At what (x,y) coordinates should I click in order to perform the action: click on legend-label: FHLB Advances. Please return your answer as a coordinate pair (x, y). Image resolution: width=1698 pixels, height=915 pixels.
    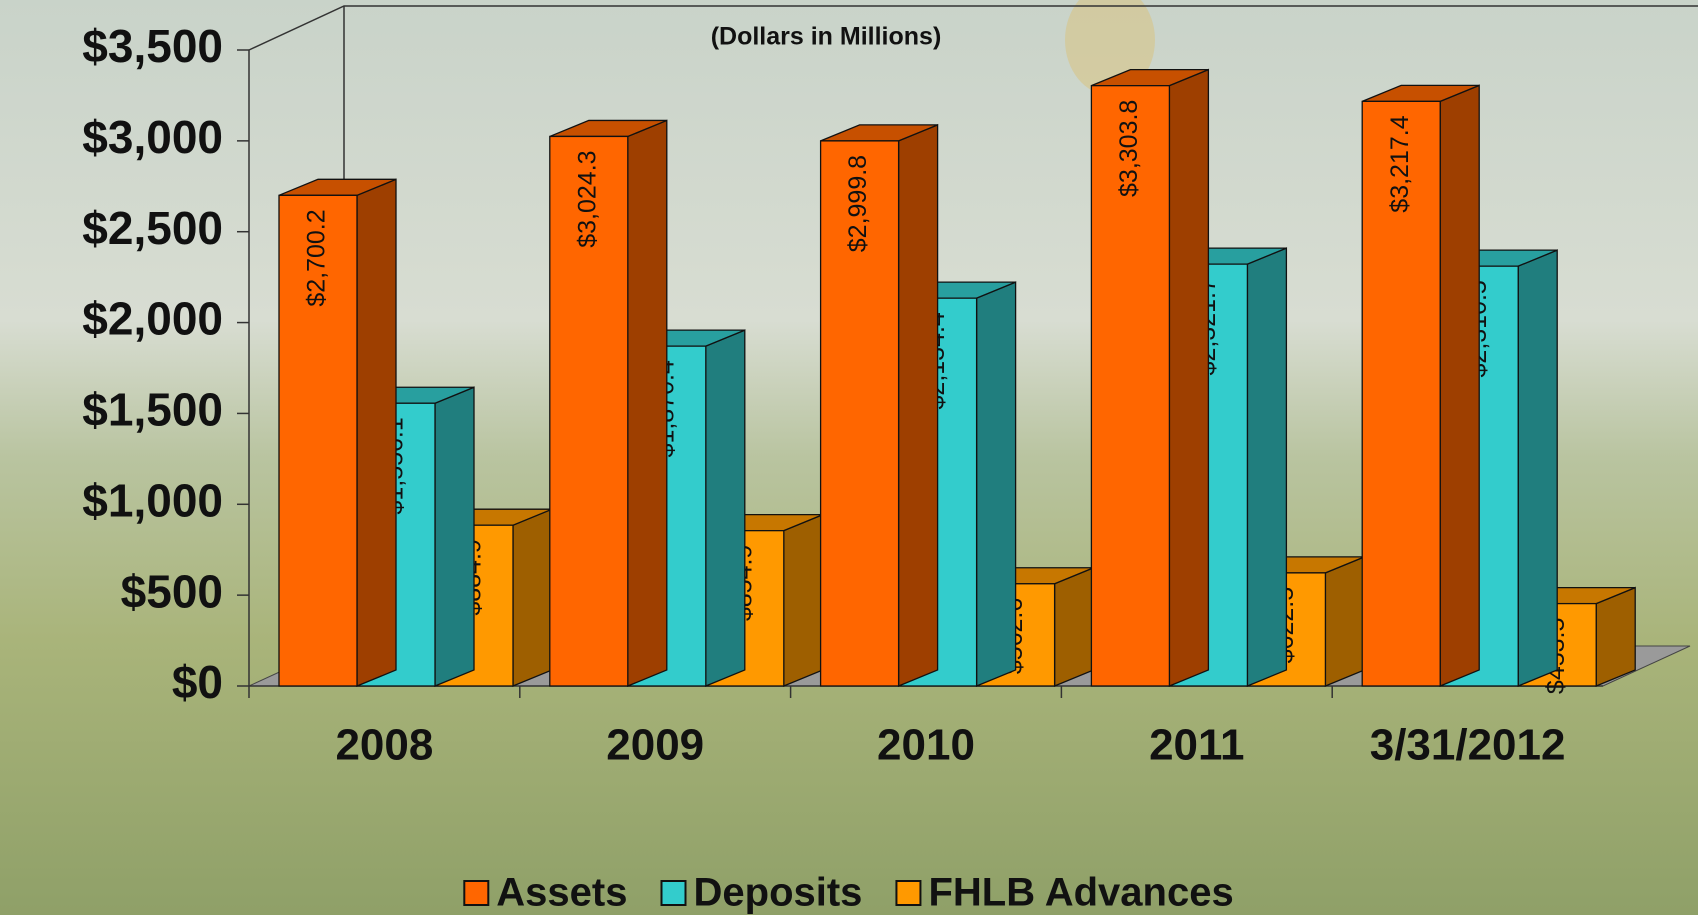
    Looking at the image, I should click on (1080, 893).